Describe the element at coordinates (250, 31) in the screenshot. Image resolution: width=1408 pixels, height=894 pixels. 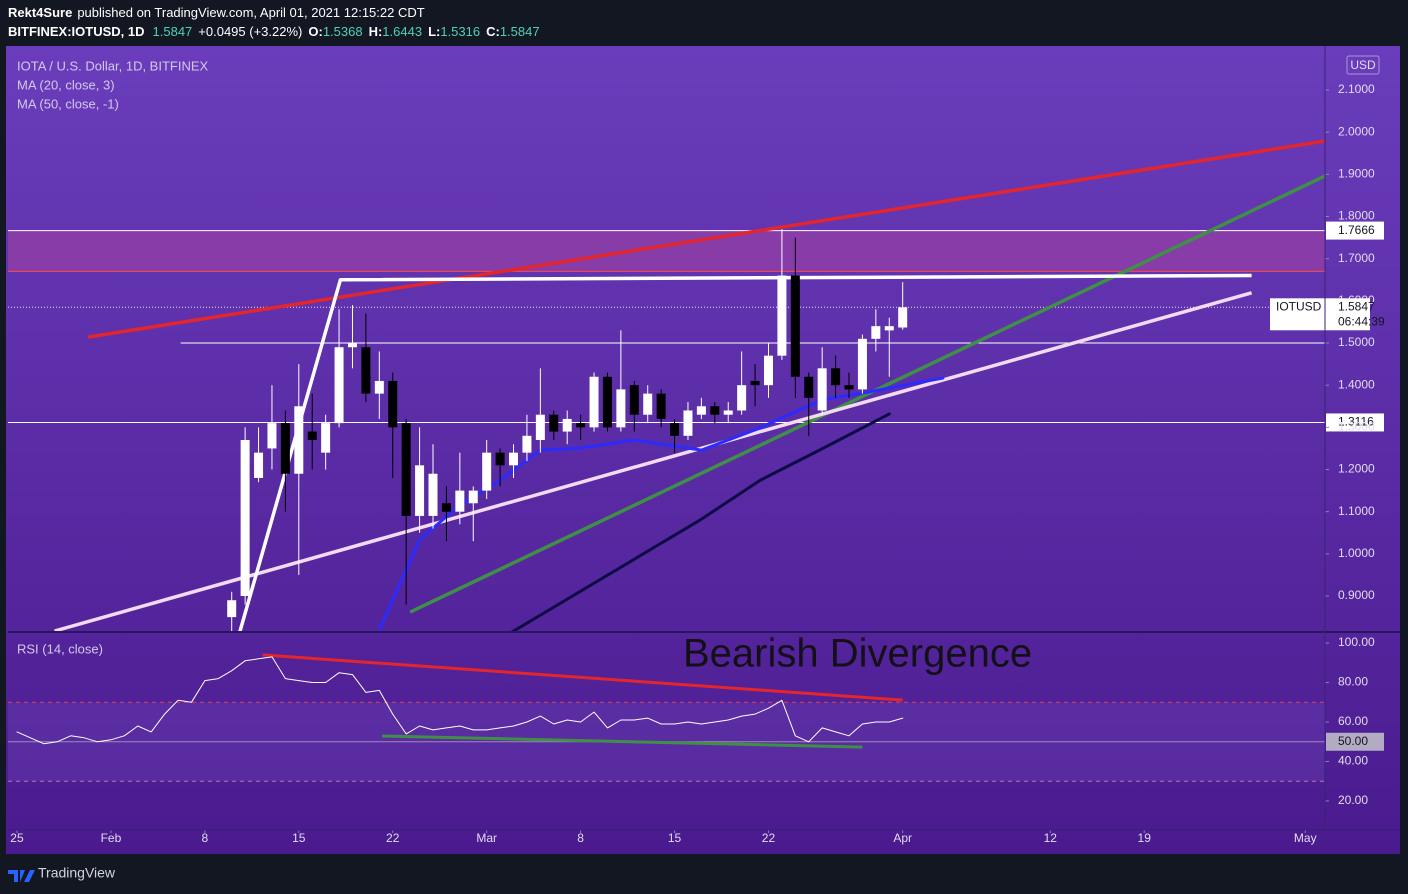
I see `change: +0.0495 (+3.22%)` at that location.